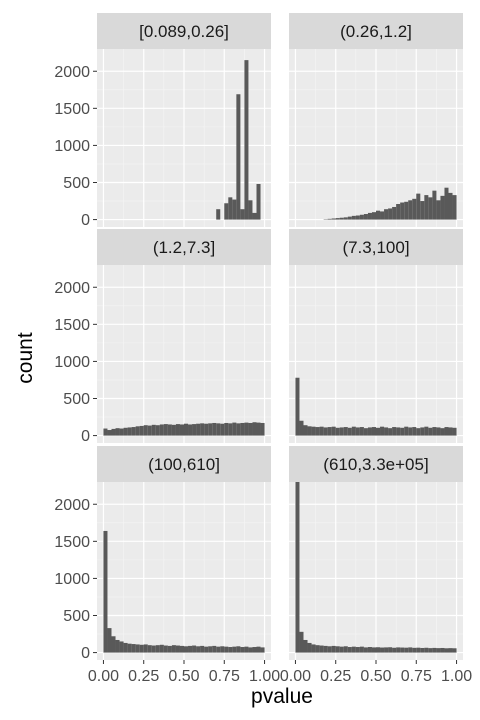 The width and height of the screenshot is (480, 720). I want to click on x-tick-label: 1.00, so click(456, 676).